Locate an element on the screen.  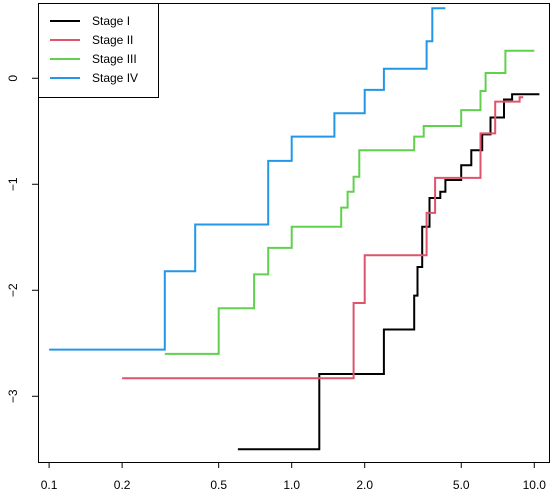
y-tick-label: 0 is located at coordinates (13, 78).